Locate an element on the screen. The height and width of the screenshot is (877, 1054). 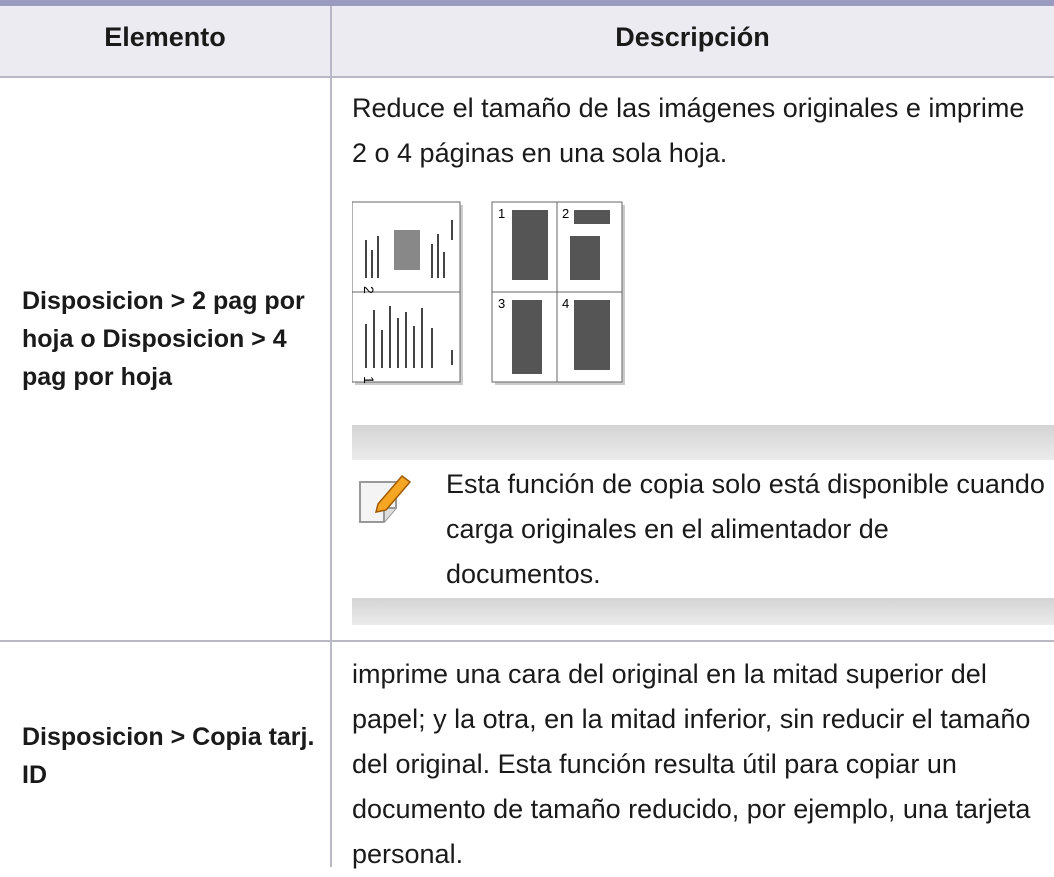
header-cell: Descripción is located at coordinates (692, 37).